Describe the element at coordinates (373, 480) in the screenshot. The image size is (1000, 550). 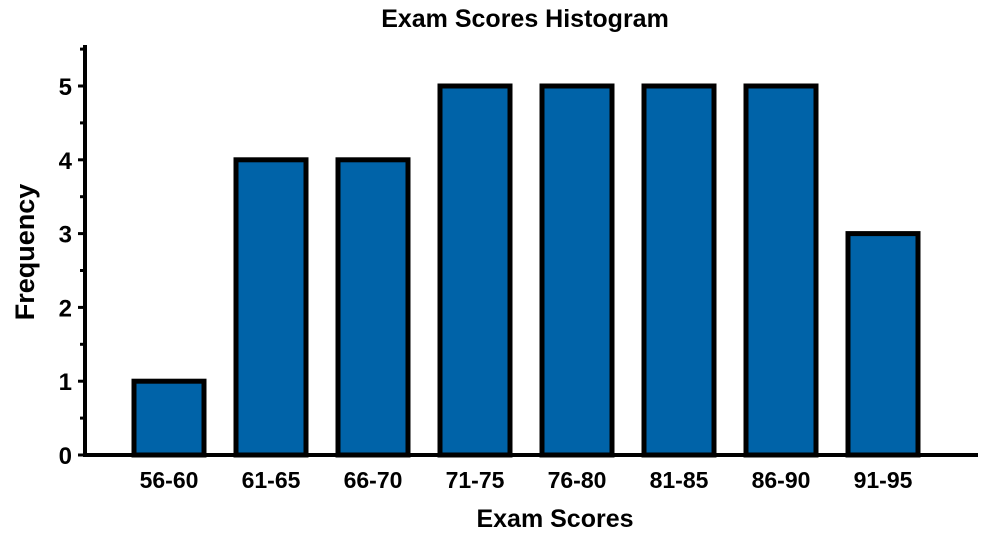
I see `x-tick-label: 66-70` at that location.